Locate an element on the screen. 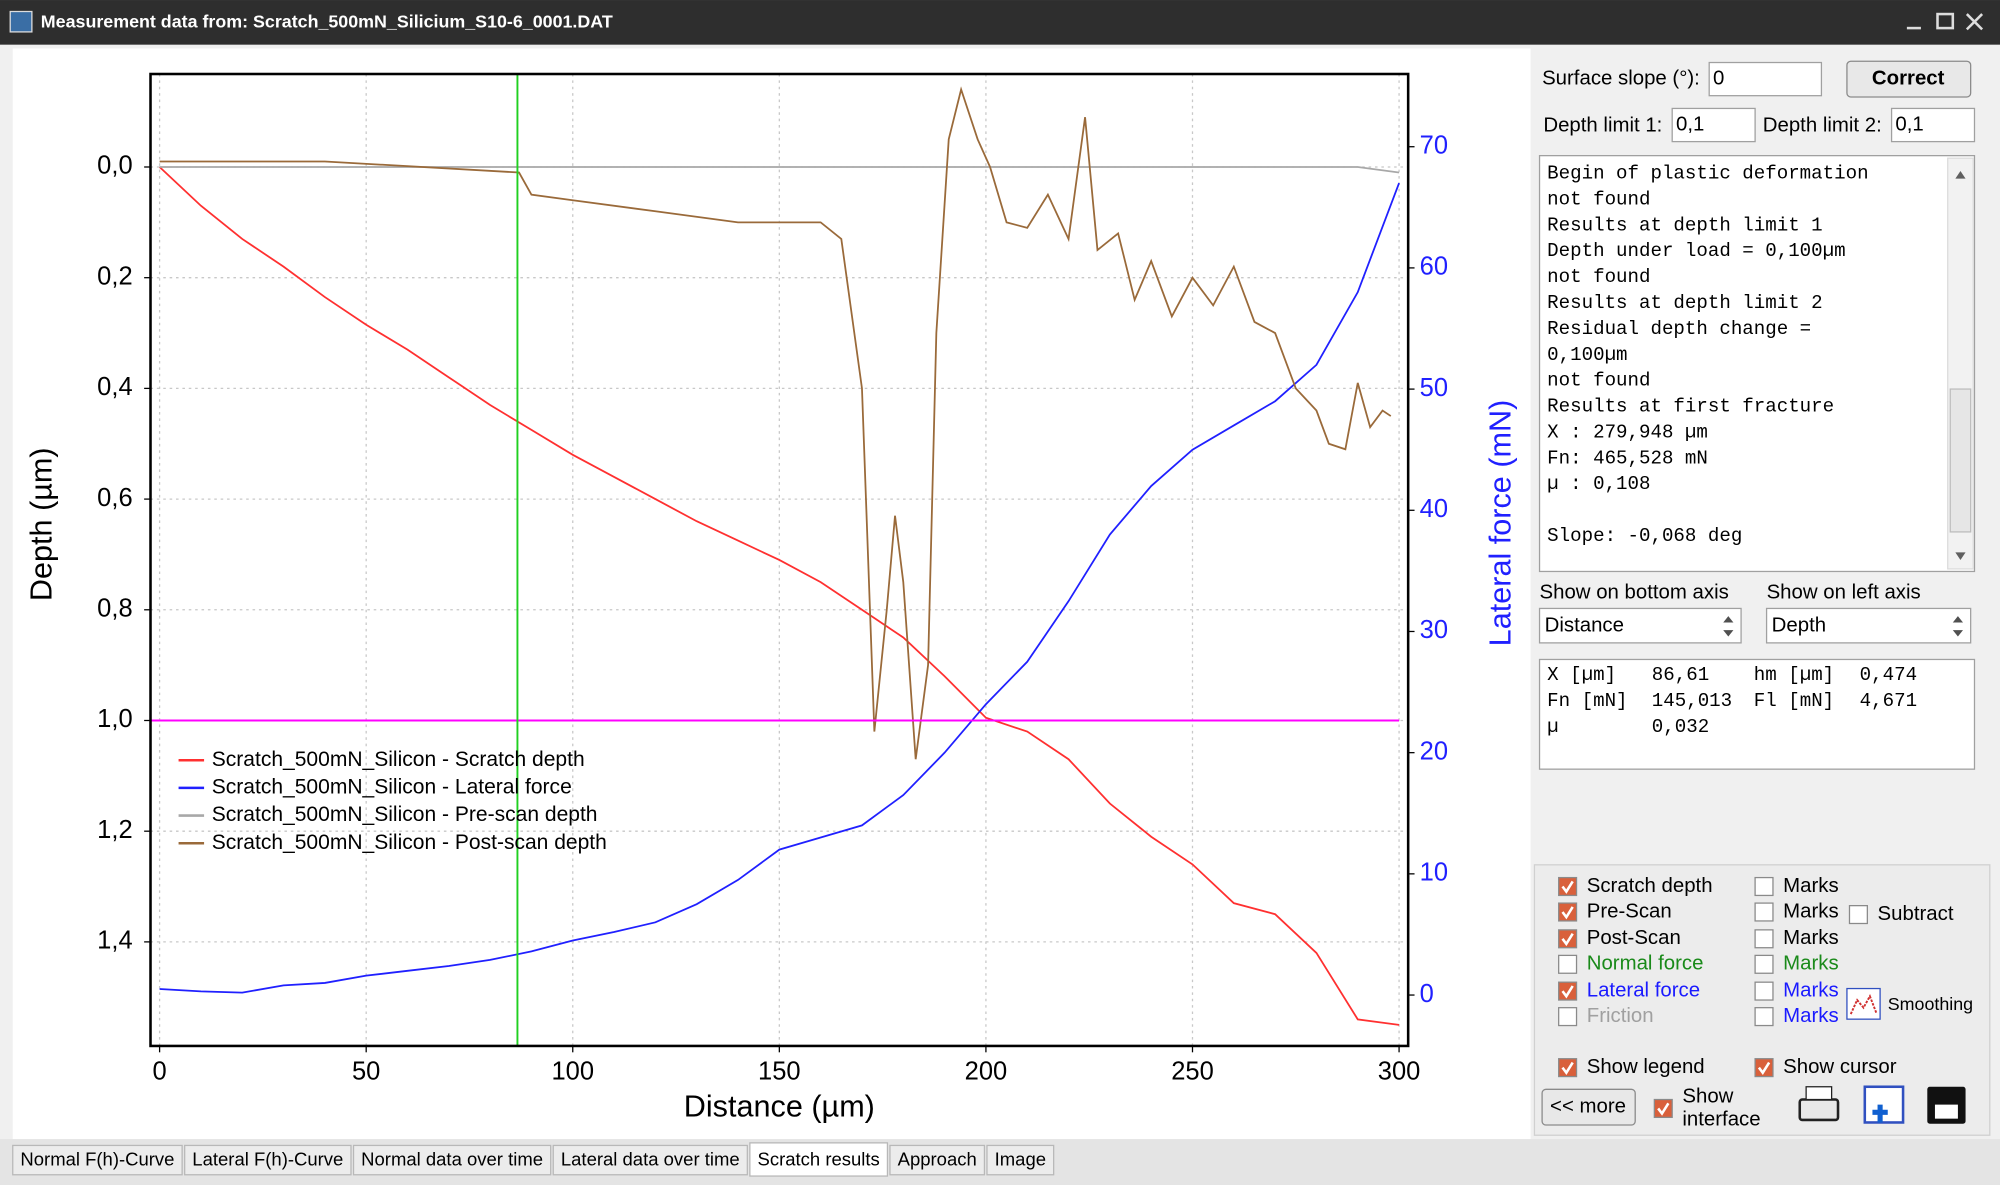  results-line: Slope: -0,068 deg is located at coordinates (1644, 536).